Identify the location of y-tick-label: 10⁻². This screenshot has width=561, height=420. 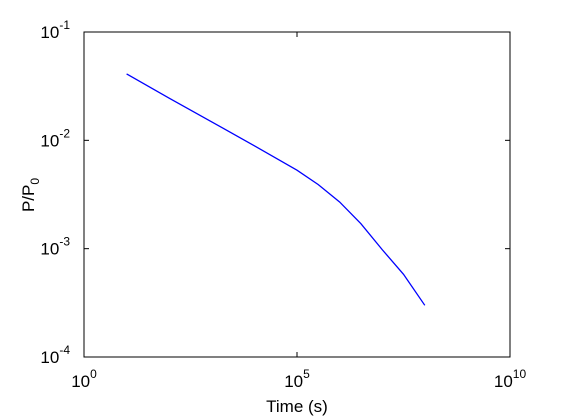
(55, 138).